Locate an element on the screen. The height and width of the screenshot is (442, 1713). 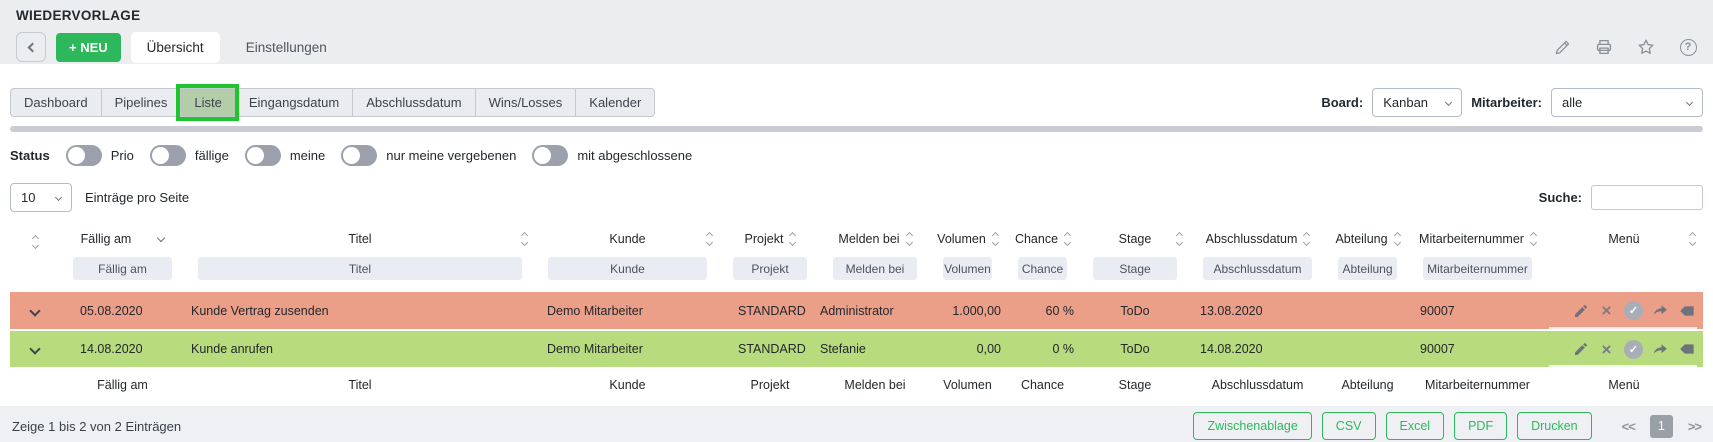
board-label: Board: is located at coordinates (1342, 102).